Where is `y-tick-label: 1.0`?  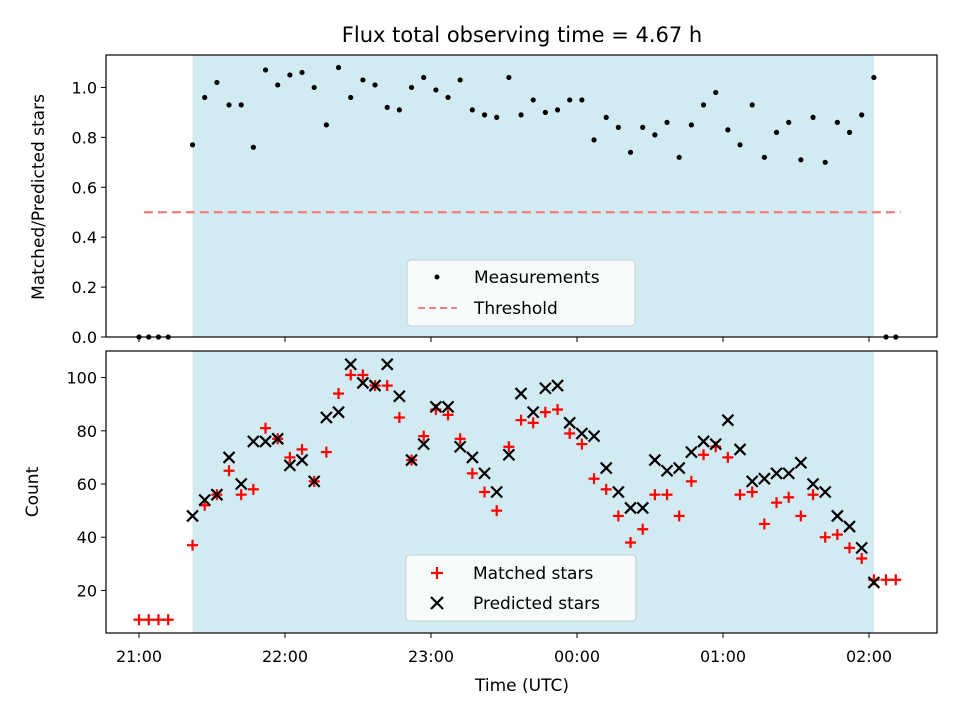
y-tick-label: 1.0 is located at coordinates (84, 87).